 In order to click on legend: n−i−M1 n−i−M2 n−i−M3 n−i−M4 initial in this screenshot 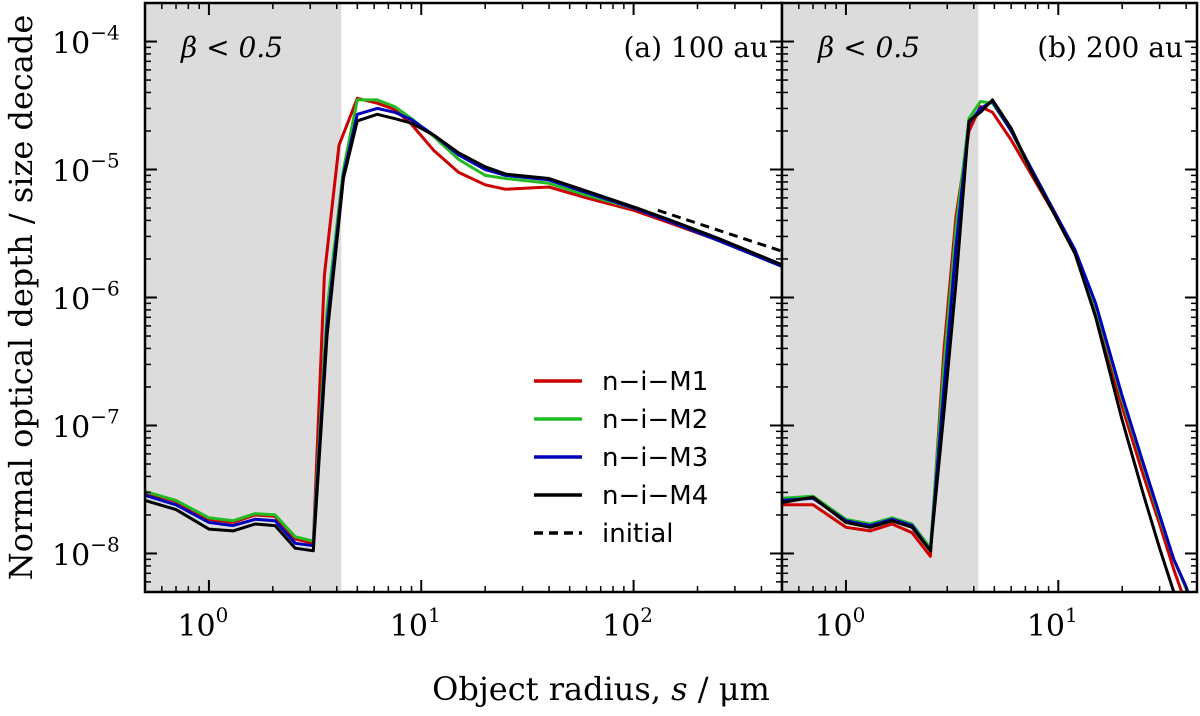, I will do `click(621, 458)`.